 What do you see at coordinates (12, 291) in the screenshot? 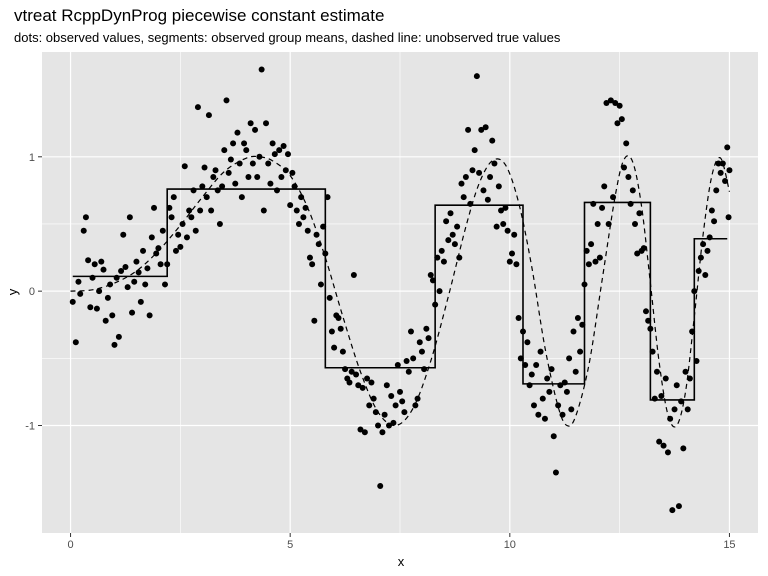
I see `y-axis-title: y` at bounding box center [12, 291].